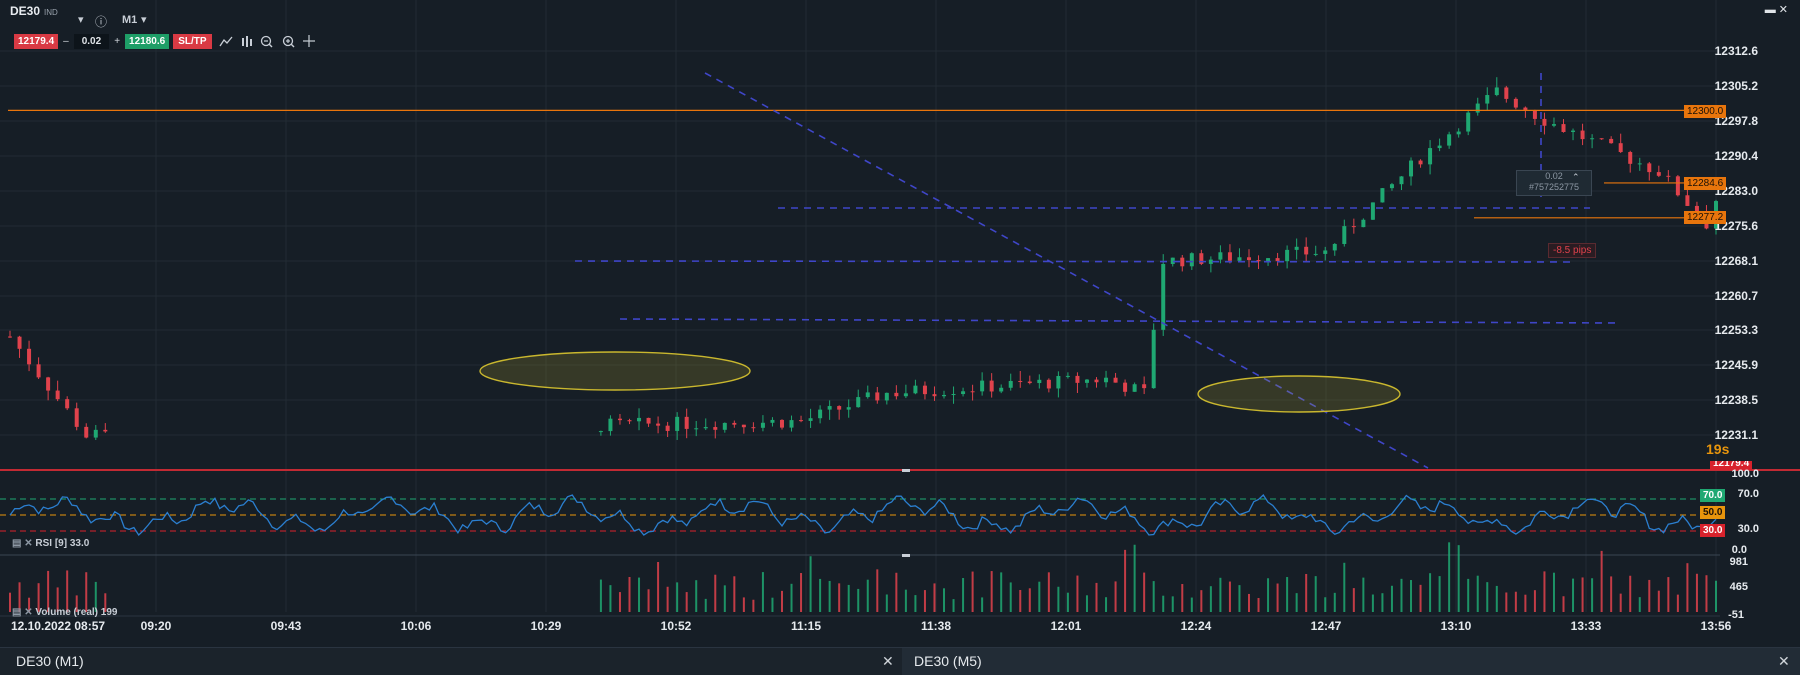 The width and height of the screenshot is (1800, 675). What do you see at coordinates (192, 41) in the screenshot?
I see `sltp-button: SL/TP` at bounding box center [192, 41].